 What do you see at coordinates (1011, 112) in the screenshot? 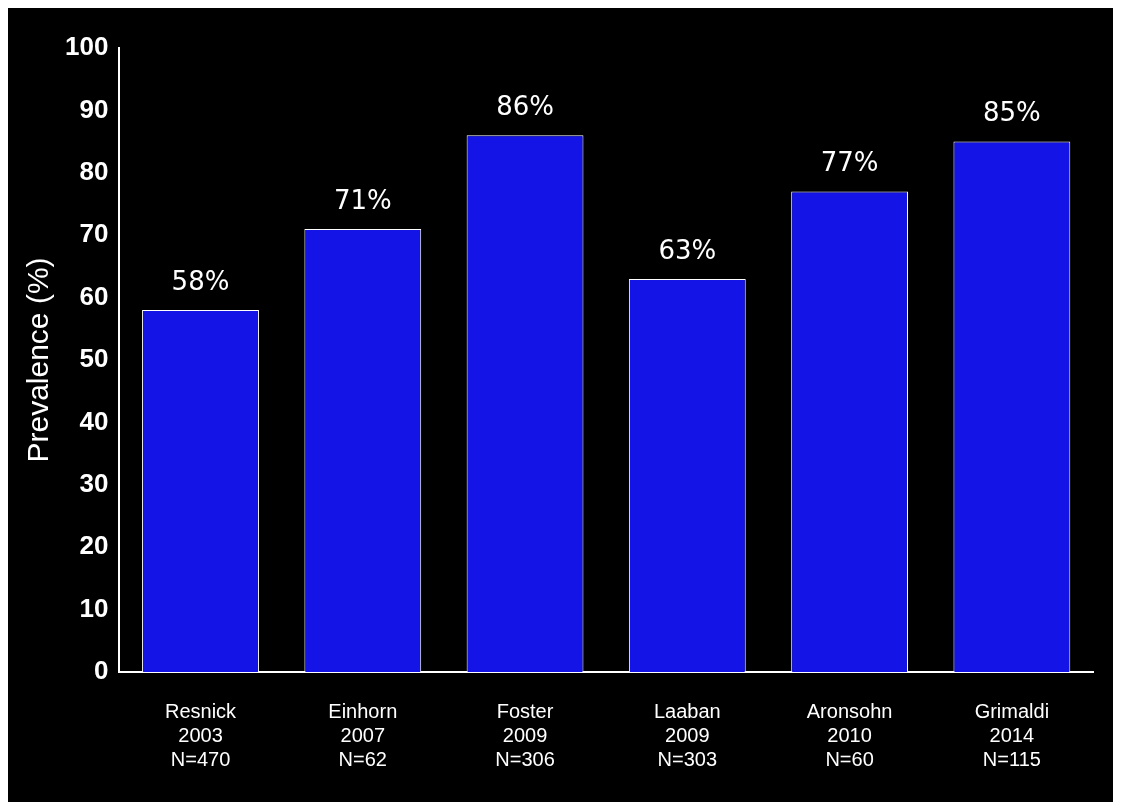
I see `data-label: 85%` at bounding box center [1011, 112].